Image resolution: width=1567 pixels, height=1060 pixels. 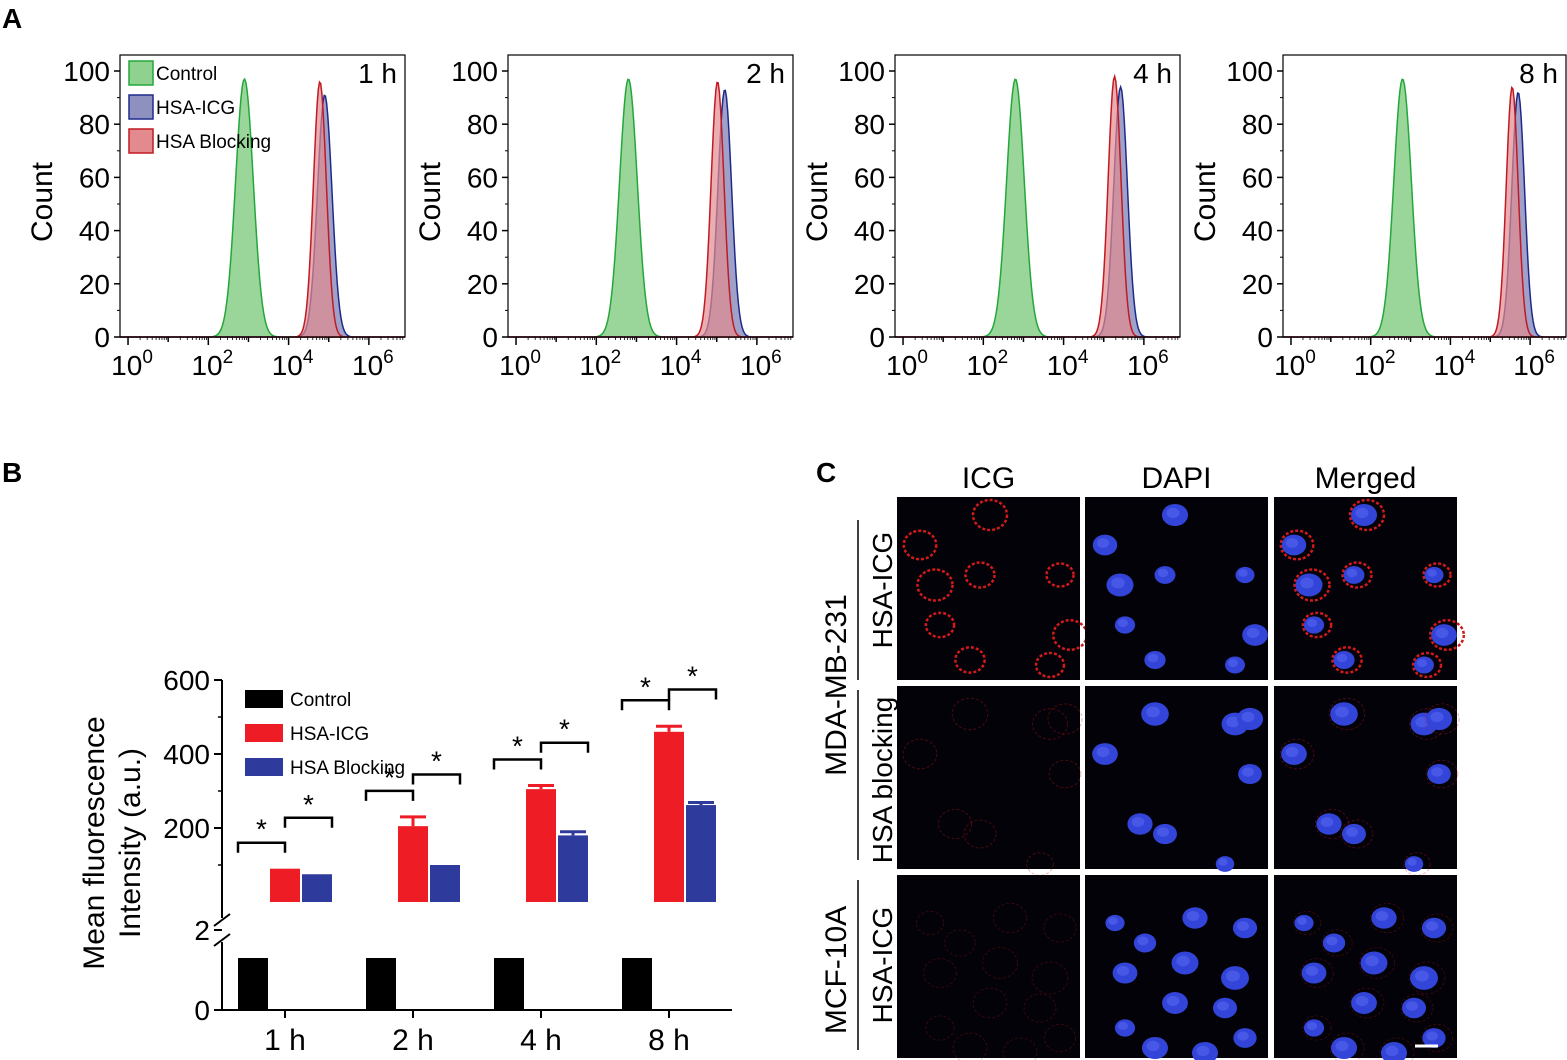 What do you see at coordinates (373, 364) in the screenshot?
I see `x-tick-label: 10⁶` at bounding box center [373, 364].